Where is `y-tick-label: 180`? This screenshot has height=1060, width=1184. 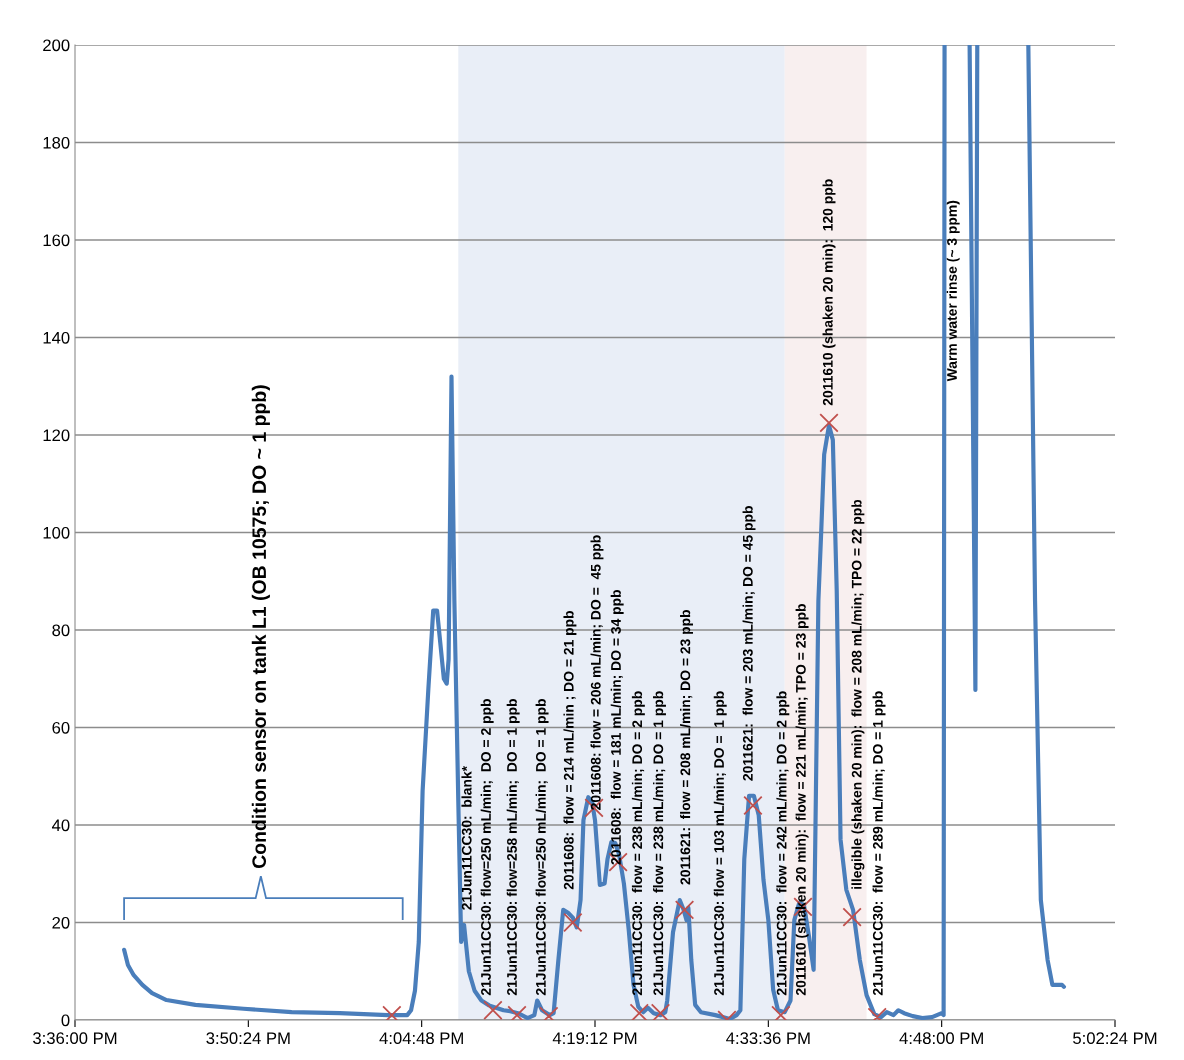
y-tick-label: 180 is located at coordinates (56, 142).